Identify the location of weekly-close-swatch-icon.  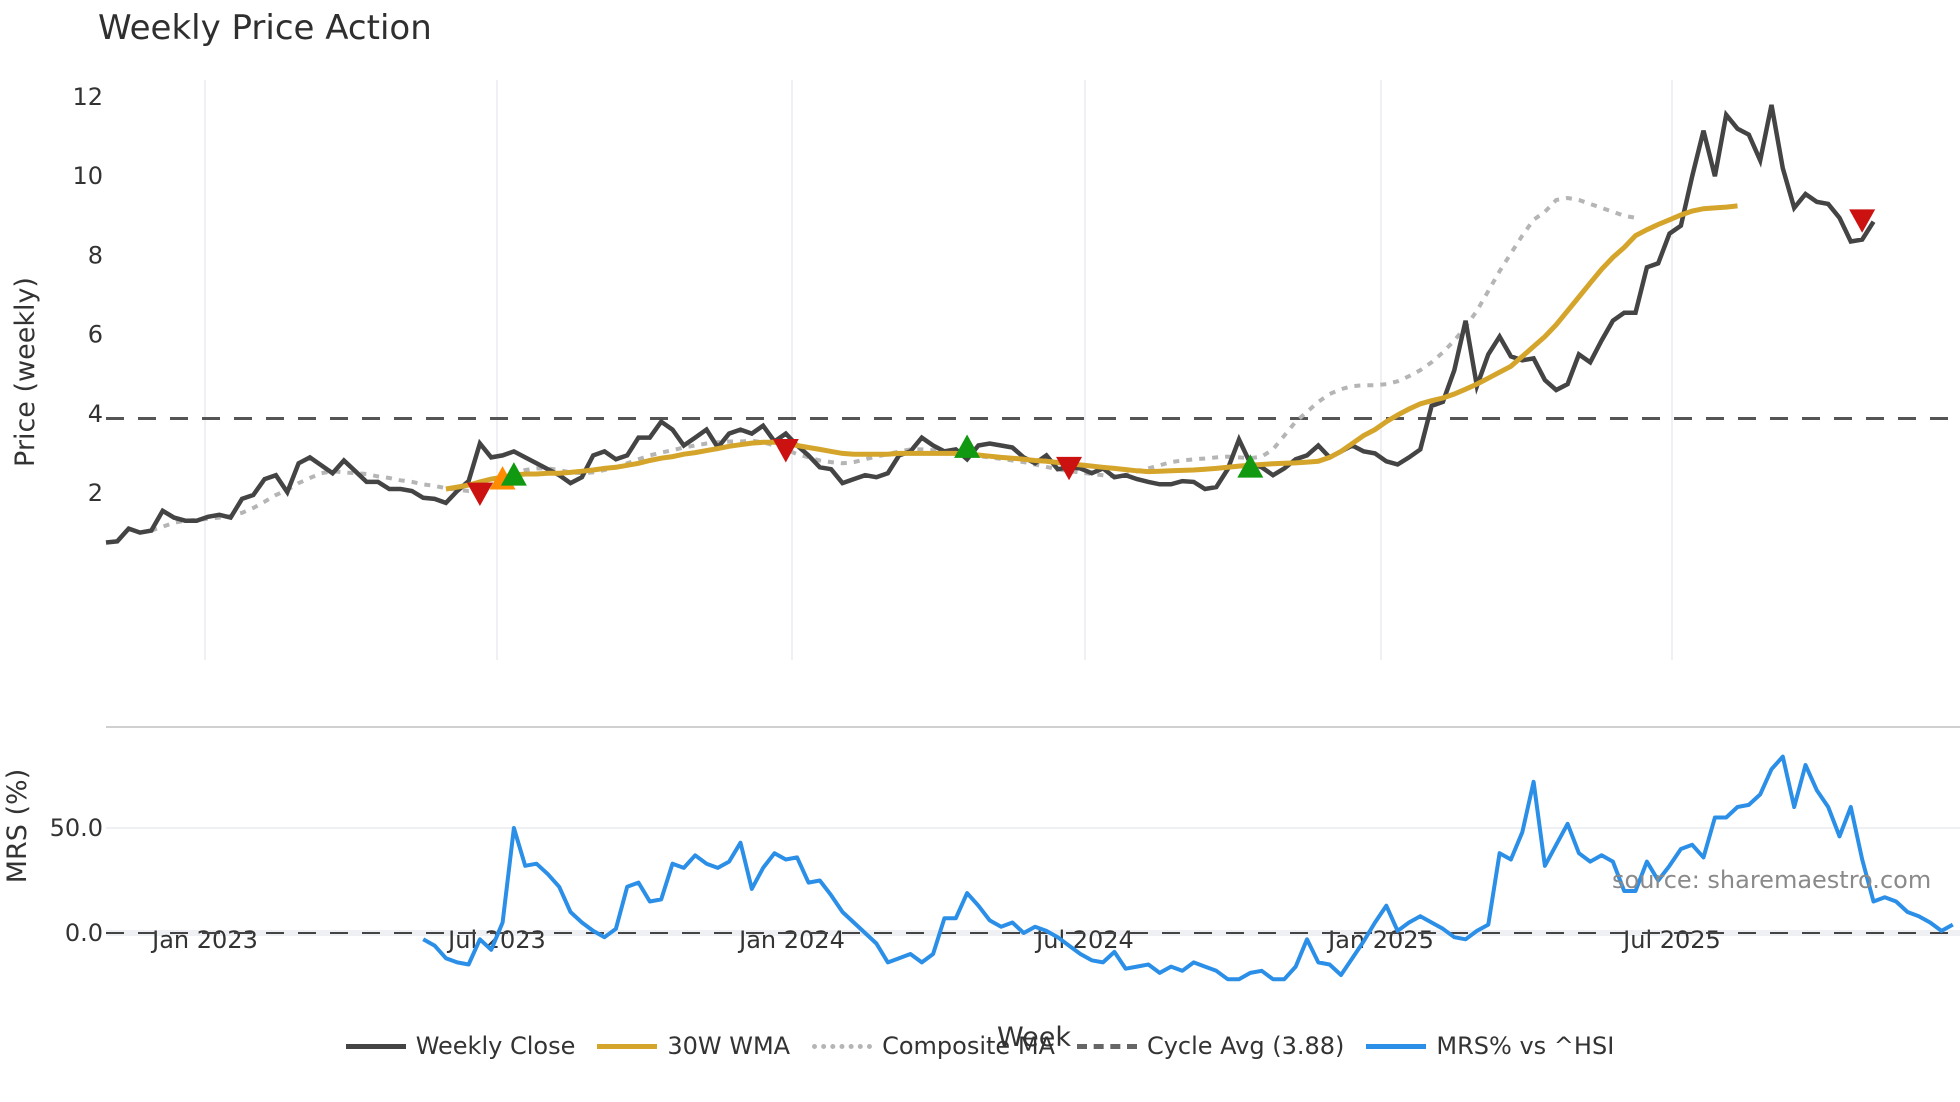
(375, 1046).